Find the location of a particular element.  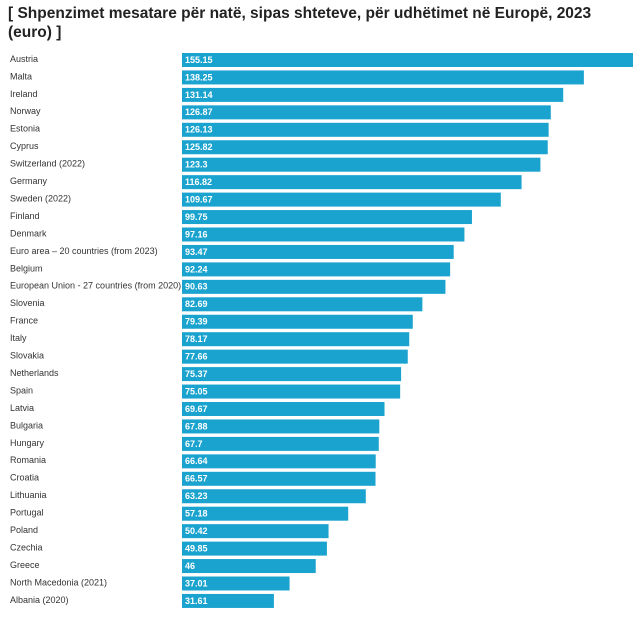

category-label: North Macedonia (2021) is located at coordinates (58, 582).